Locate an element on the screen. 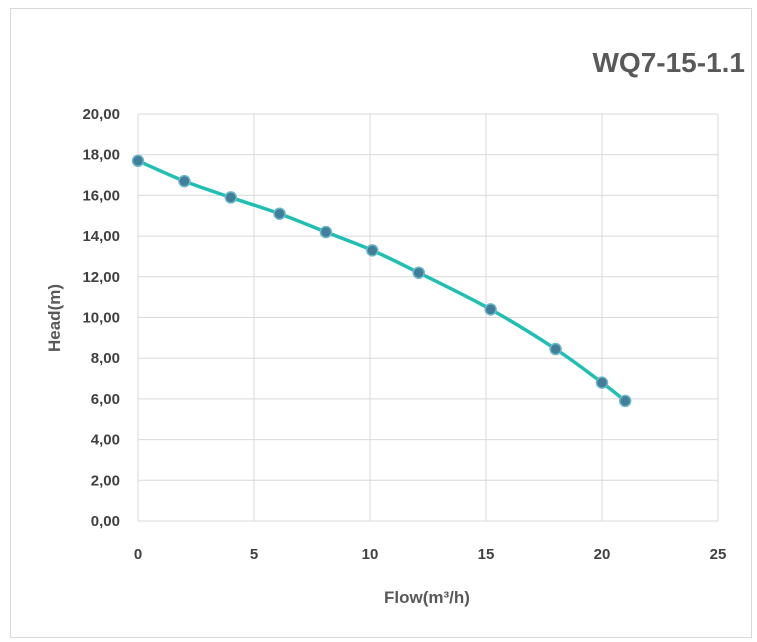 Image resolution: width=757 pixels, height=642 pixels. y-tick-label: 6,00 is located at coordinates (105, 399).